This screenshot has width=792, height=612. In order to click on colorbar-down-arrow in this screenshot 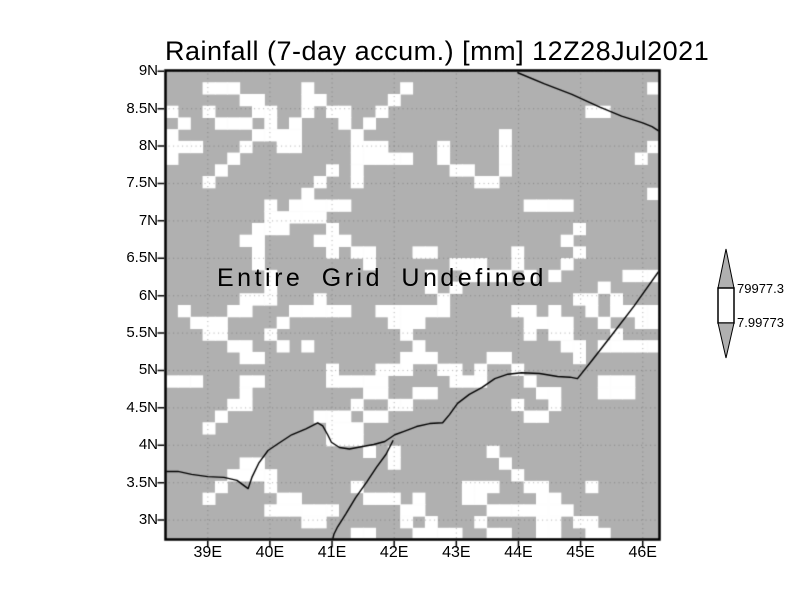, I will do `click(726, 340)`.